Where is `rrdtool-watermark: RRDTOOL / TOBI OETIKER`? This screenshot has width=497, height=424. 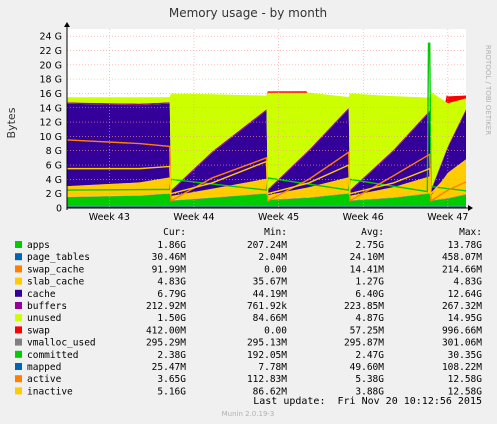 rrdtool-watermark: RRDTOOL / TOBI OETIKER is located at coordinates (488, 90).